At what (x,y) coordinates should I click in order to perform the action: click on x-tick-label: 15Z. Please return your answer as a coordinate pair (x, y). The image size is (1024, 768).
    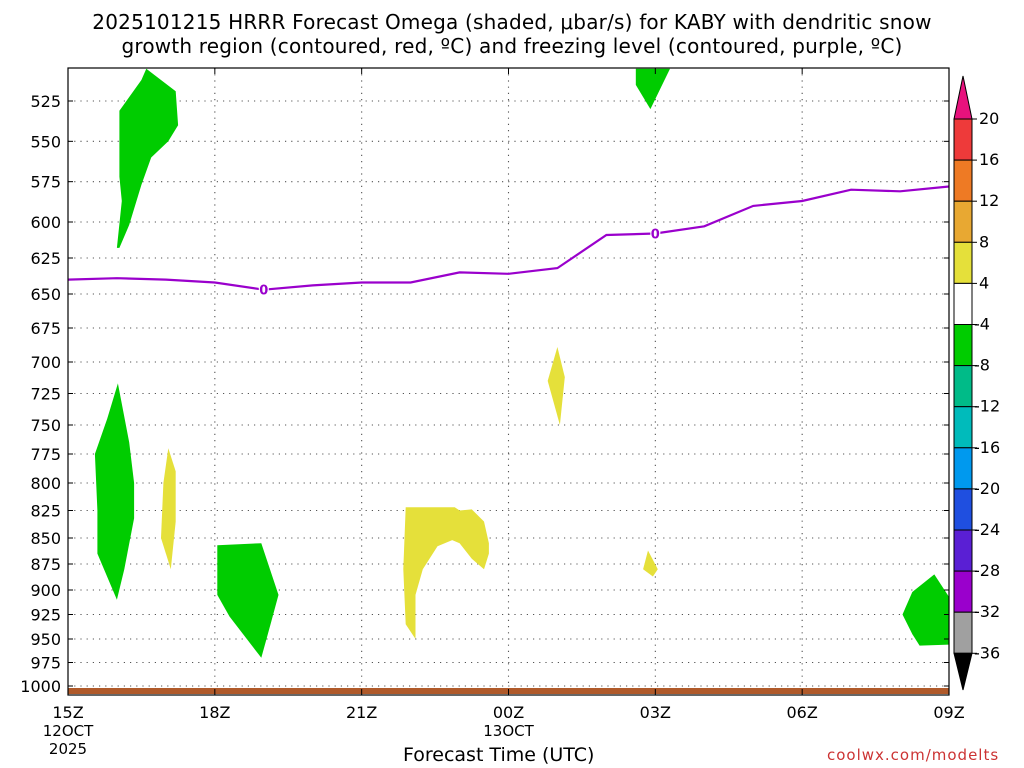
    Looking at the image, I should click on (67, 712).